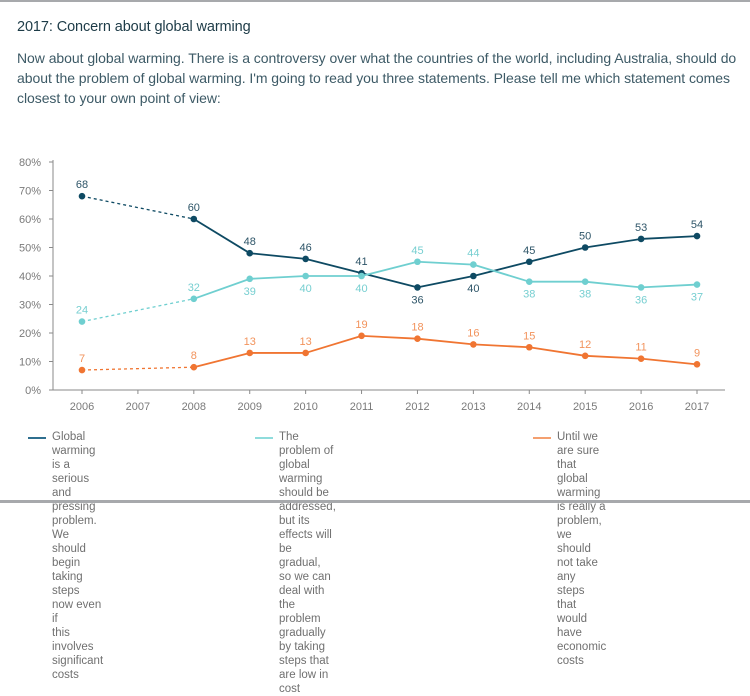 This screenshot has width=750, height=696. What do you see at coordinates (697, 353) in the screenshot?
I see `data-label: 9` at bounding box center [697, 353].